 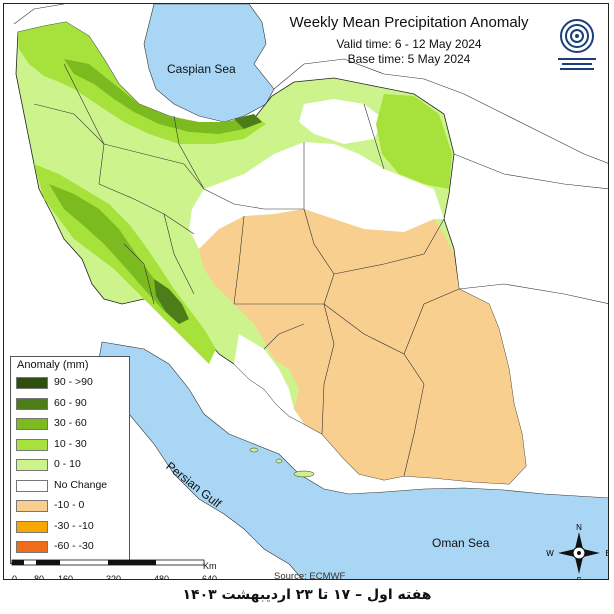 What do you see at coordinates (171, 301) in the screenshot?
I see `anomaly-60-90-west` at bounding box center [171, 301].